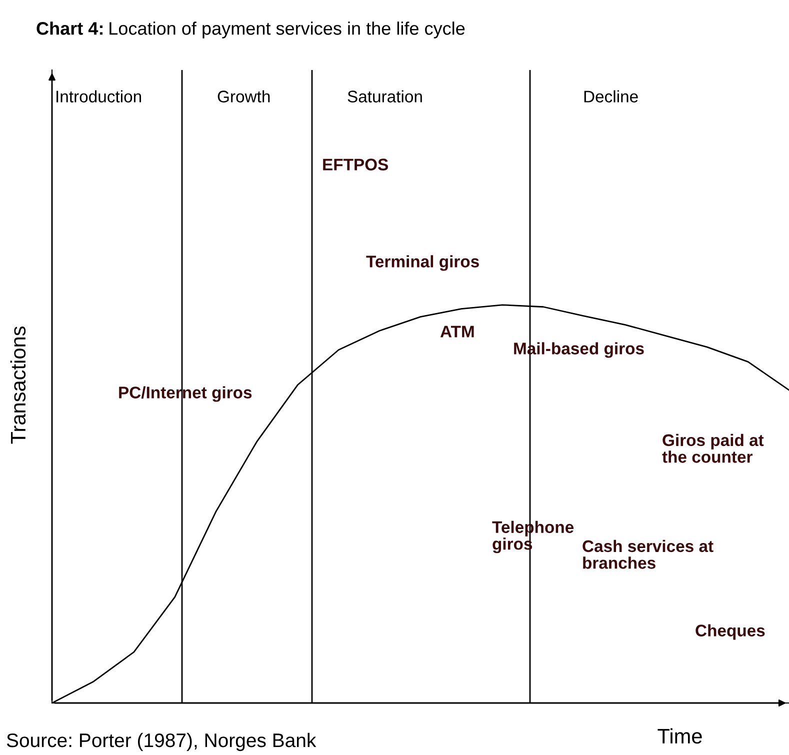 The height and width of the screenshot is (755, 789). What do you see at coordinates (99, 96) in the screenshot?
I see `text: Introduction` at bounding box center [99, 96].